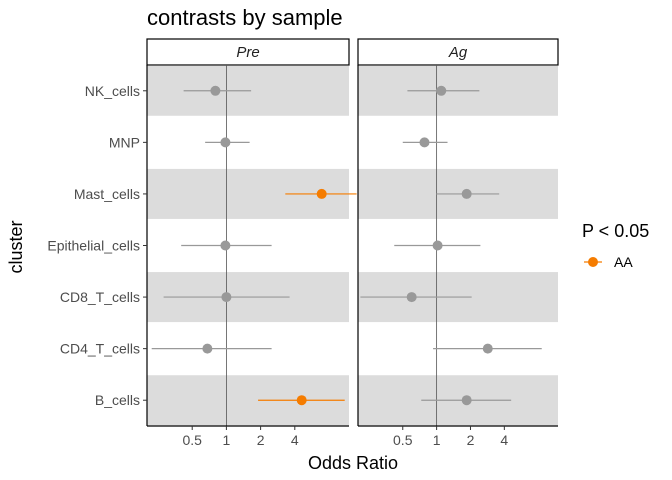  I want to click on legend: P < 0.05 AA, so click(615, 245).